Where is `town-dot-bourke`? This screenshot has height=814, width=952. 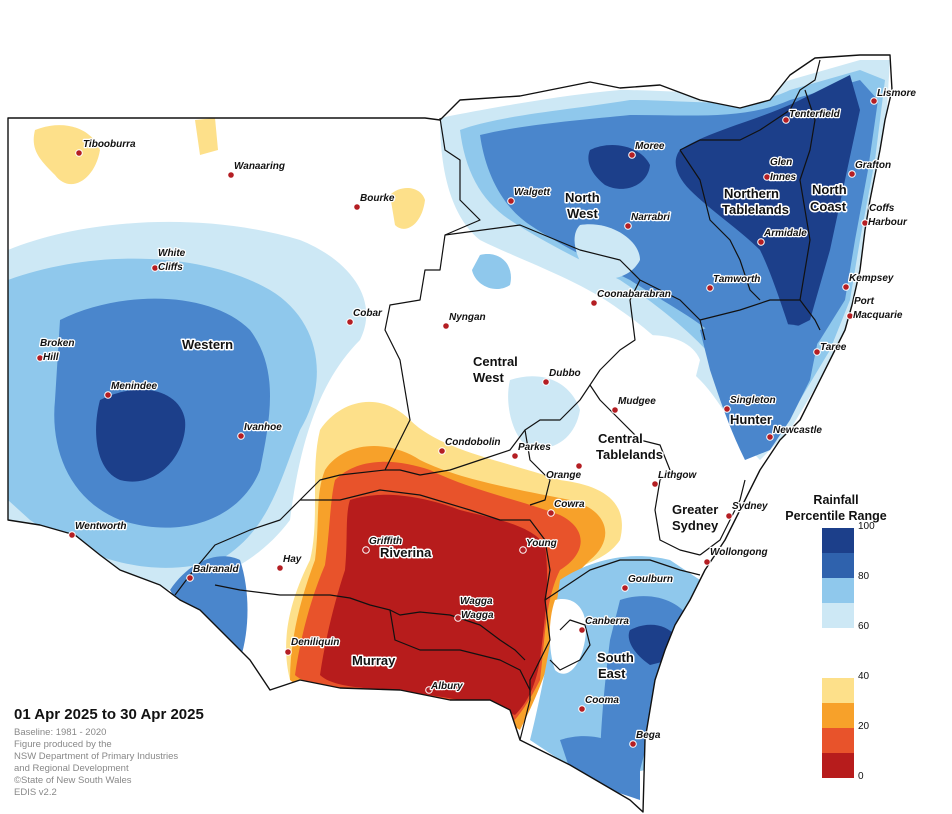
town-dot-bourke is located at coordinates (357, 207).